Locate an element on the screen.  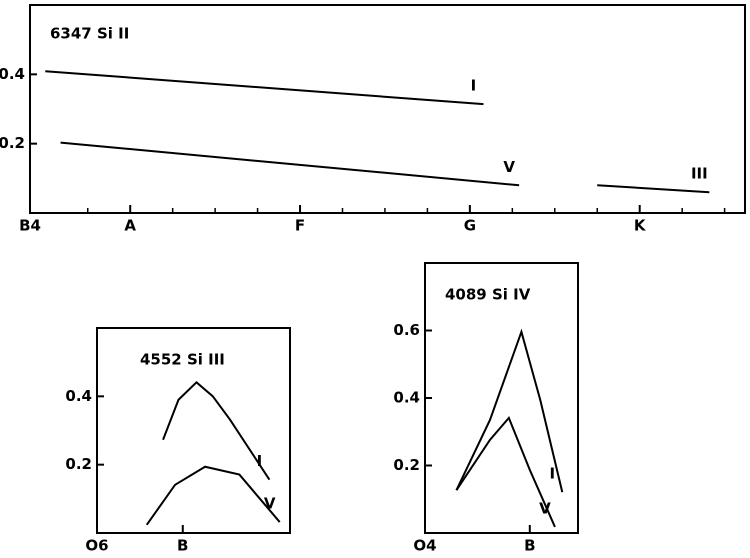
chart-title: 6347 Si II is located at coordinates (89, 34).